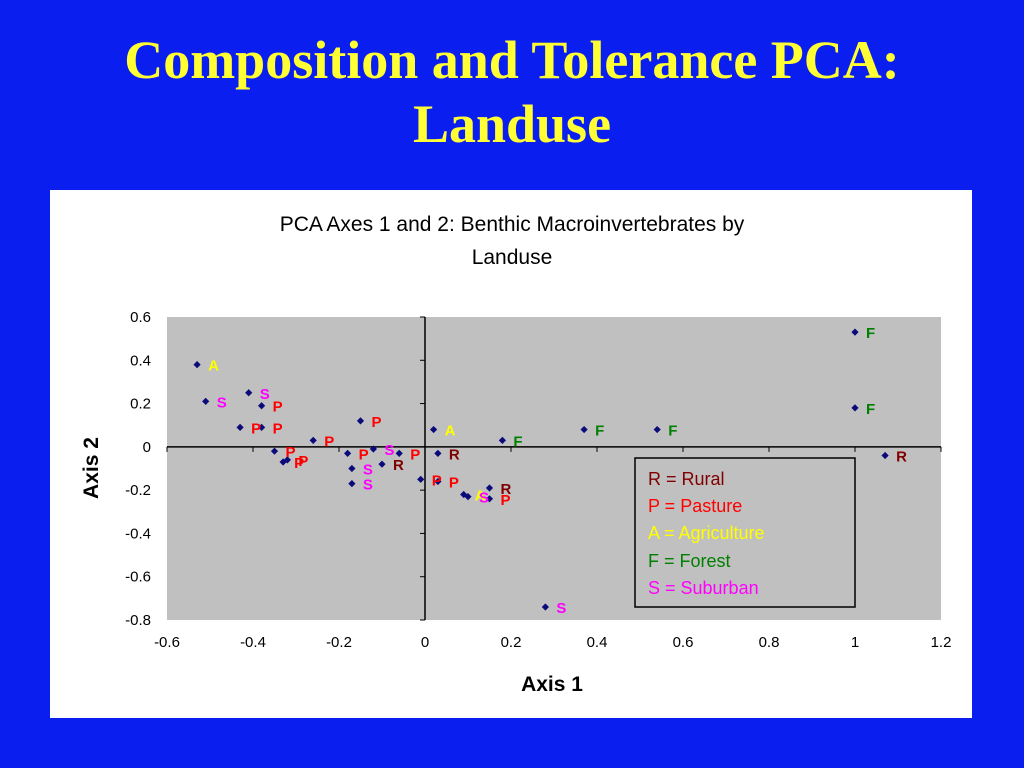 This screenshot has width=1024, height=768. What do you see at coordinates (512, 60) in the screenshot?
I see `slide-title-line-1: Composition and Tolerance PCA:` at bounding box center [512, 60].